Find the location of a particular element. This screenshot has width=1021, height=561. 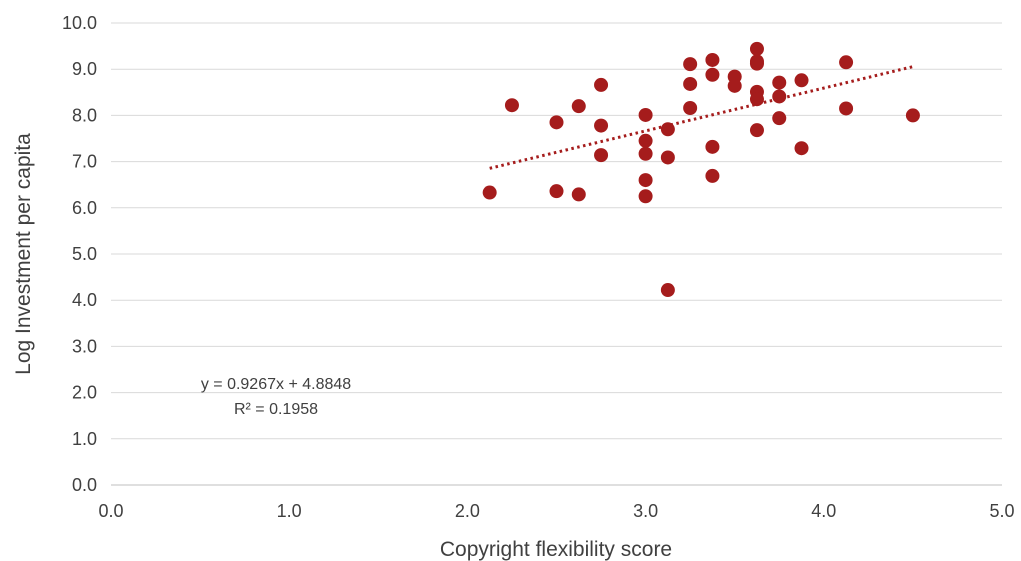

trendline-r-squared: R² = 0.1958 is located at coordinates (276, 409).